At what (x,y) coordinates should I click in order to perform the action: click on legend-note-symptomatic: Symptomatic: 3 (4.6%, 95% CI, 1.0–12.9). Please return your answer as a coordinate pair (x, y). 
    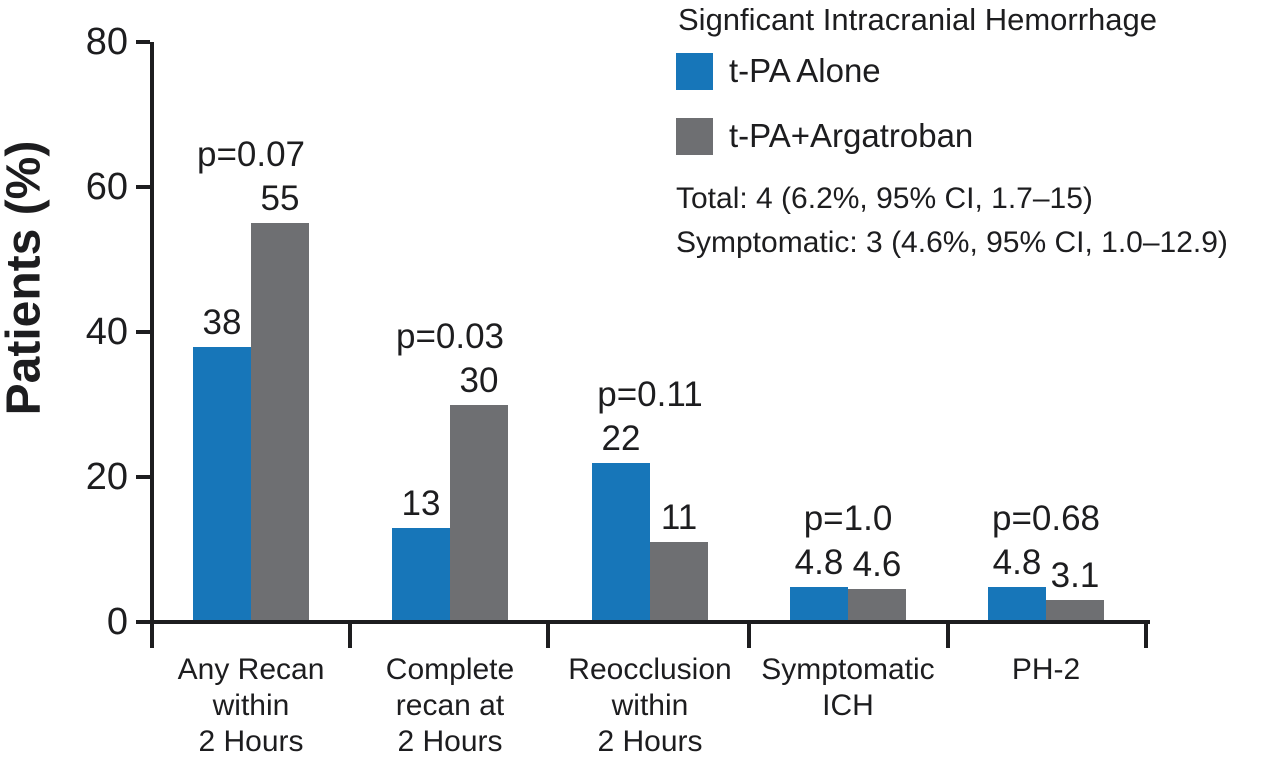
    Looking at the image, I should click on (952, 242).